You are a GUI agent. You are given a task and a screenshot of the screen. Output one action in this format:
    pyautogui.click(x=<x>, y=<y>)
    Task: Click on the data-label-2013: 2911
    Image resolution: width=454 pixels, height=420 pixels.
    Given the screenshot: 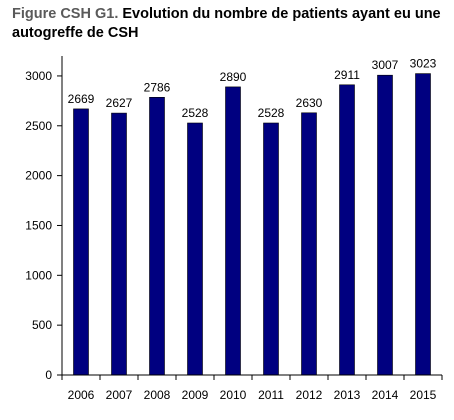 What is the action you would take?
    pyautogui.click(x=347, y=75)
    